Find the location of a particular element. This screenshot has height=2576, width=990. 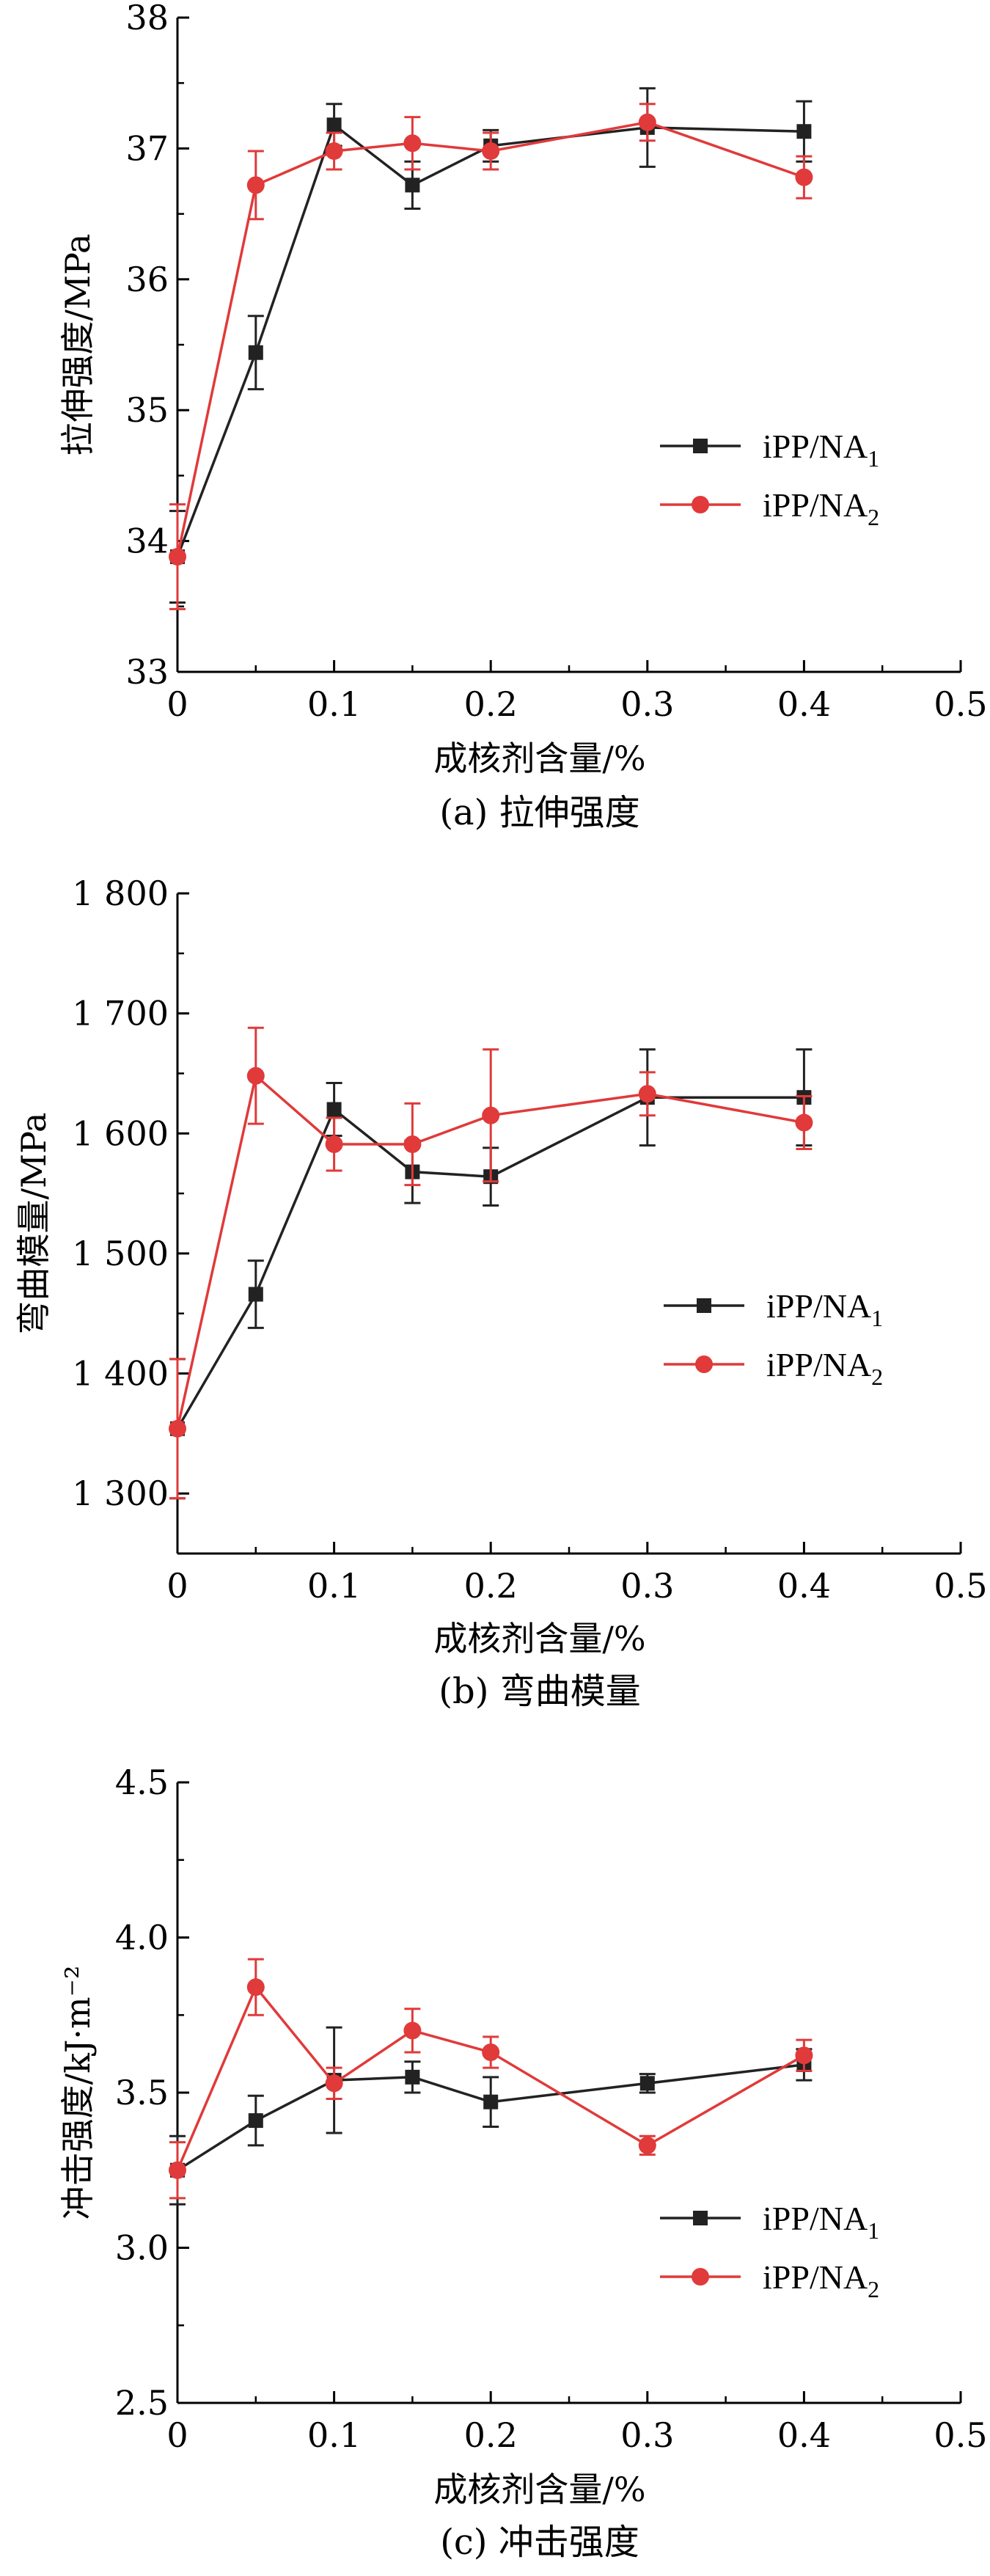

y-tick-label: 3.5 is located at coordinates (142, 2092).